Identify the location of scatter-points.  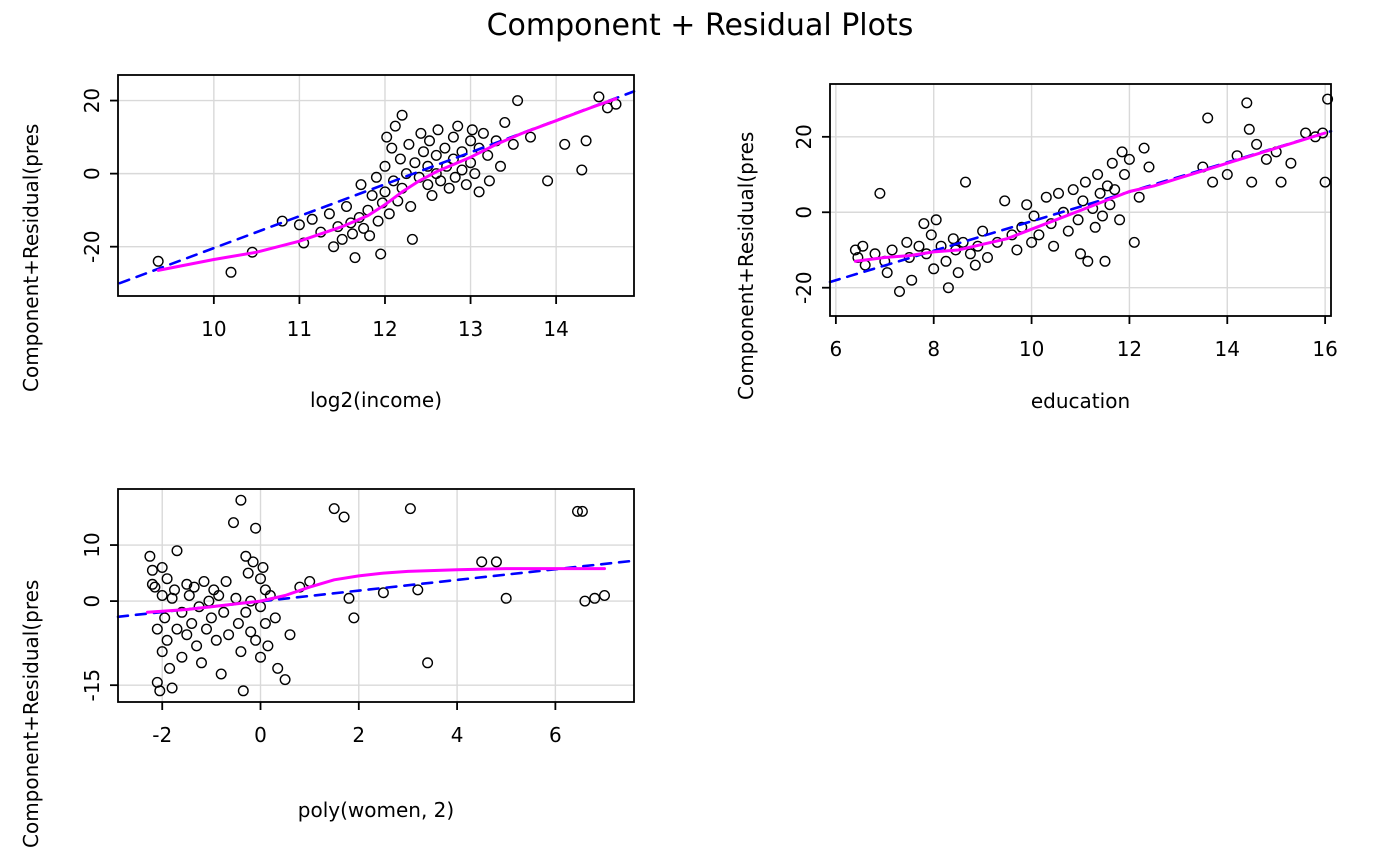
(377, 595).